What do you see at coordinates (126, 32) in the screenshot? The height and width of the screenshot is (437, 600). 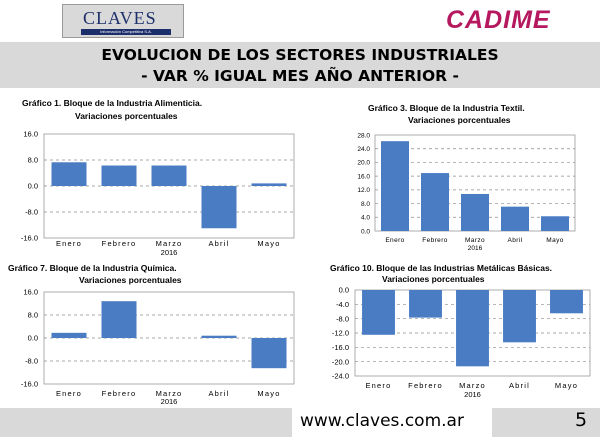 I see `claves-tagline: Información Competitiva S.A.` at bounding box center [126, 32].